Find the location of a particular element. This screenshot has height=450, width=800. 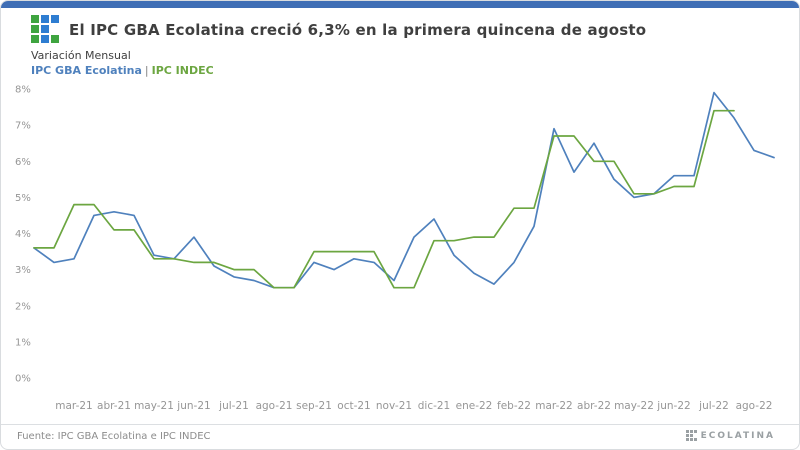

x-axis-month-label: may-21 is located at coordinates (154, 406).